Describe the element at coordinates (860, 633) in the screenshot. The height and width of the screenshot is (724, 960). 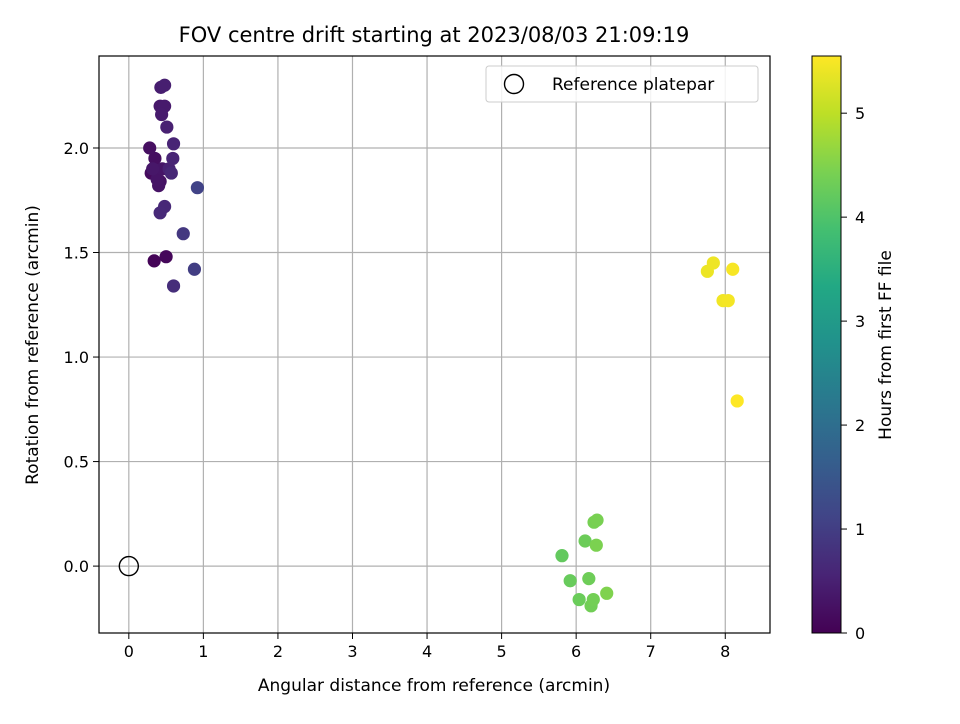
I see `colorbar-tick-label: 0` at that location.